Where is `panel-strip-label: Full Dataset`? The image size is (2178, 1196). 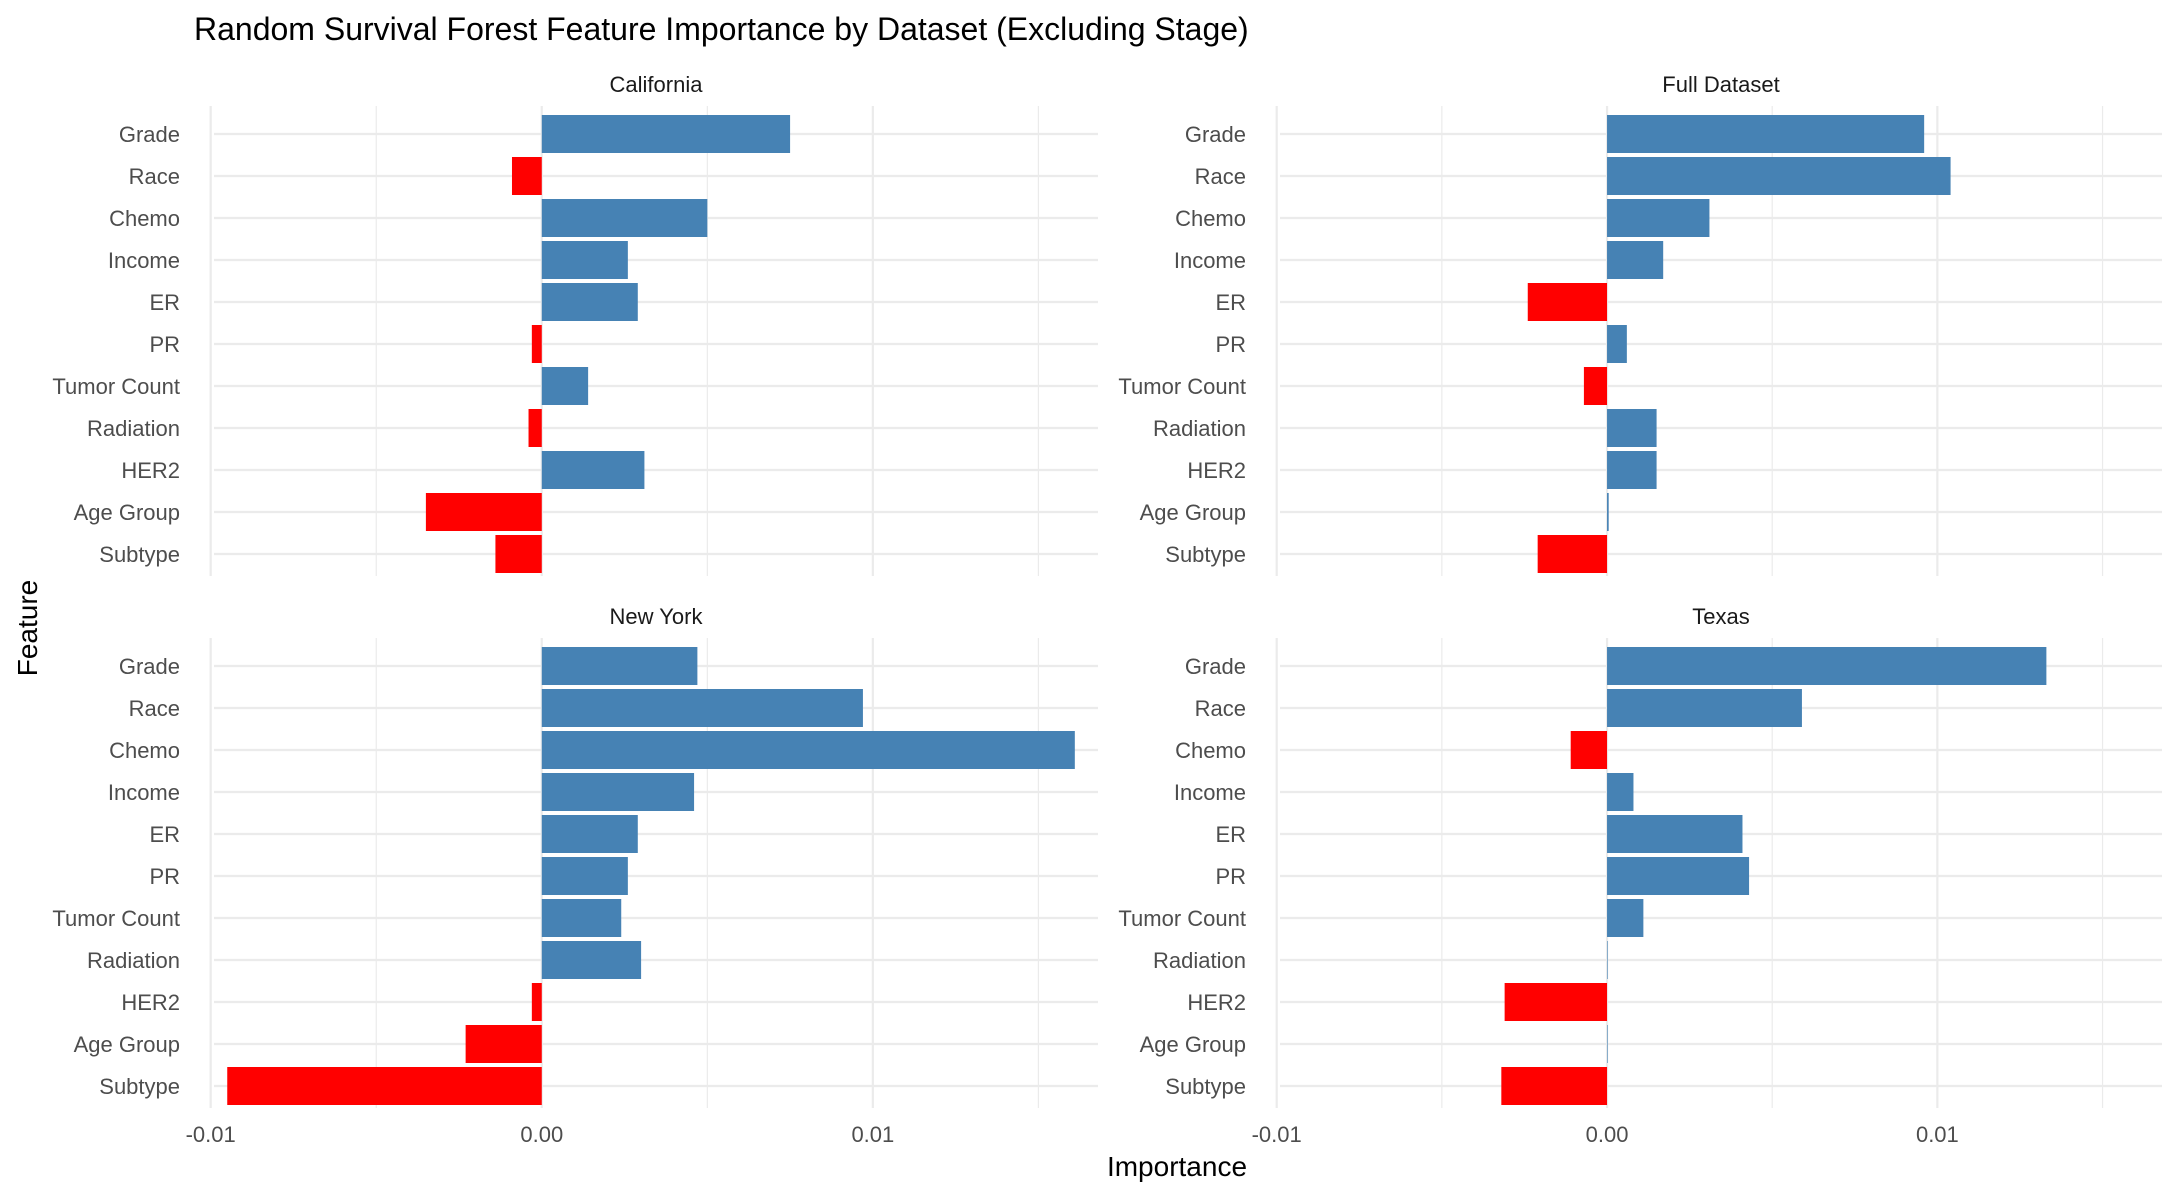 panel-strip-label: Full Dataset is located at coordinates (1720, 84).